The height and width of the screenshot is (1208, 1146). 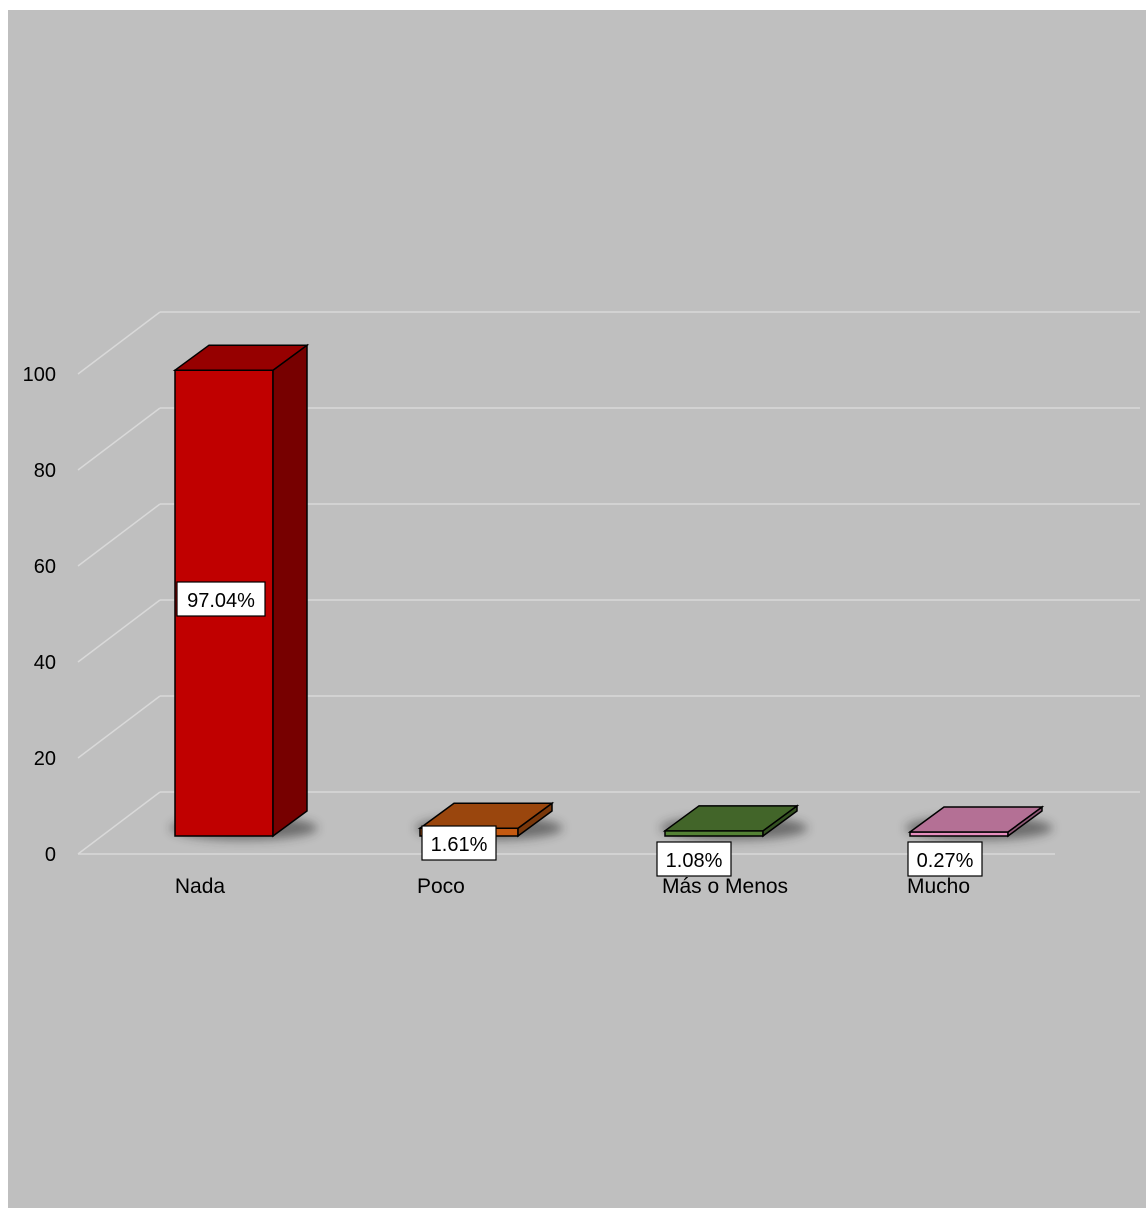 What do you see at coordinates (45, 759) in the screenshot?
I see `y-tick-label: 20` at bounding box center [45, 759].